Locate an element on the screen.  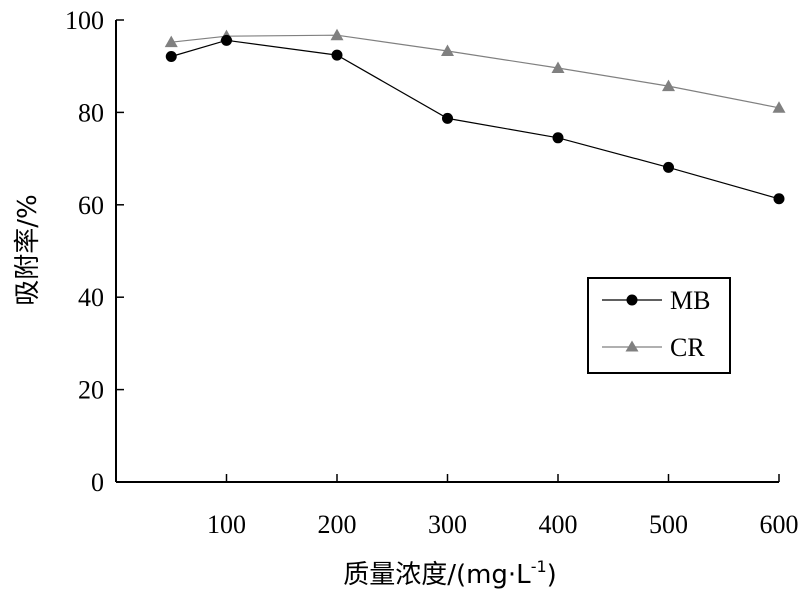
legend-cr-marker is located at coordinates (632, 346).